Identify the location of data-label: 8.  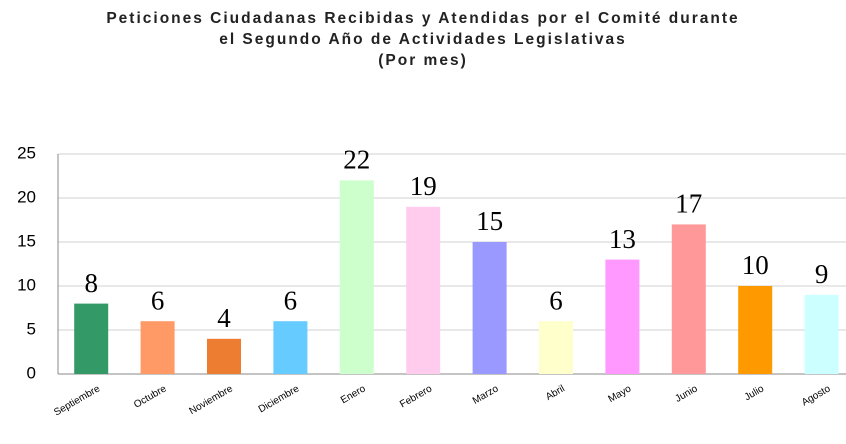
(91, 283).